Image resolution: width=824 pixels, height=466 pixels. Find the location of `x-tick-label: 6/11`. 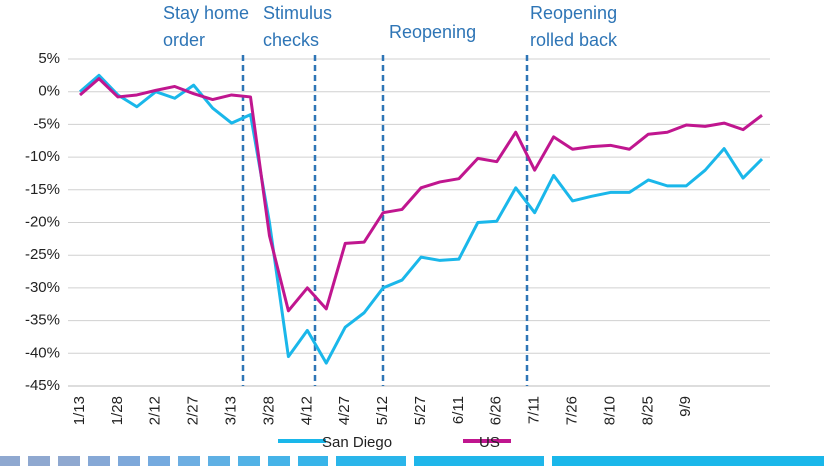

x-tick-label: 6/11 is located at coordinates (458, 410).